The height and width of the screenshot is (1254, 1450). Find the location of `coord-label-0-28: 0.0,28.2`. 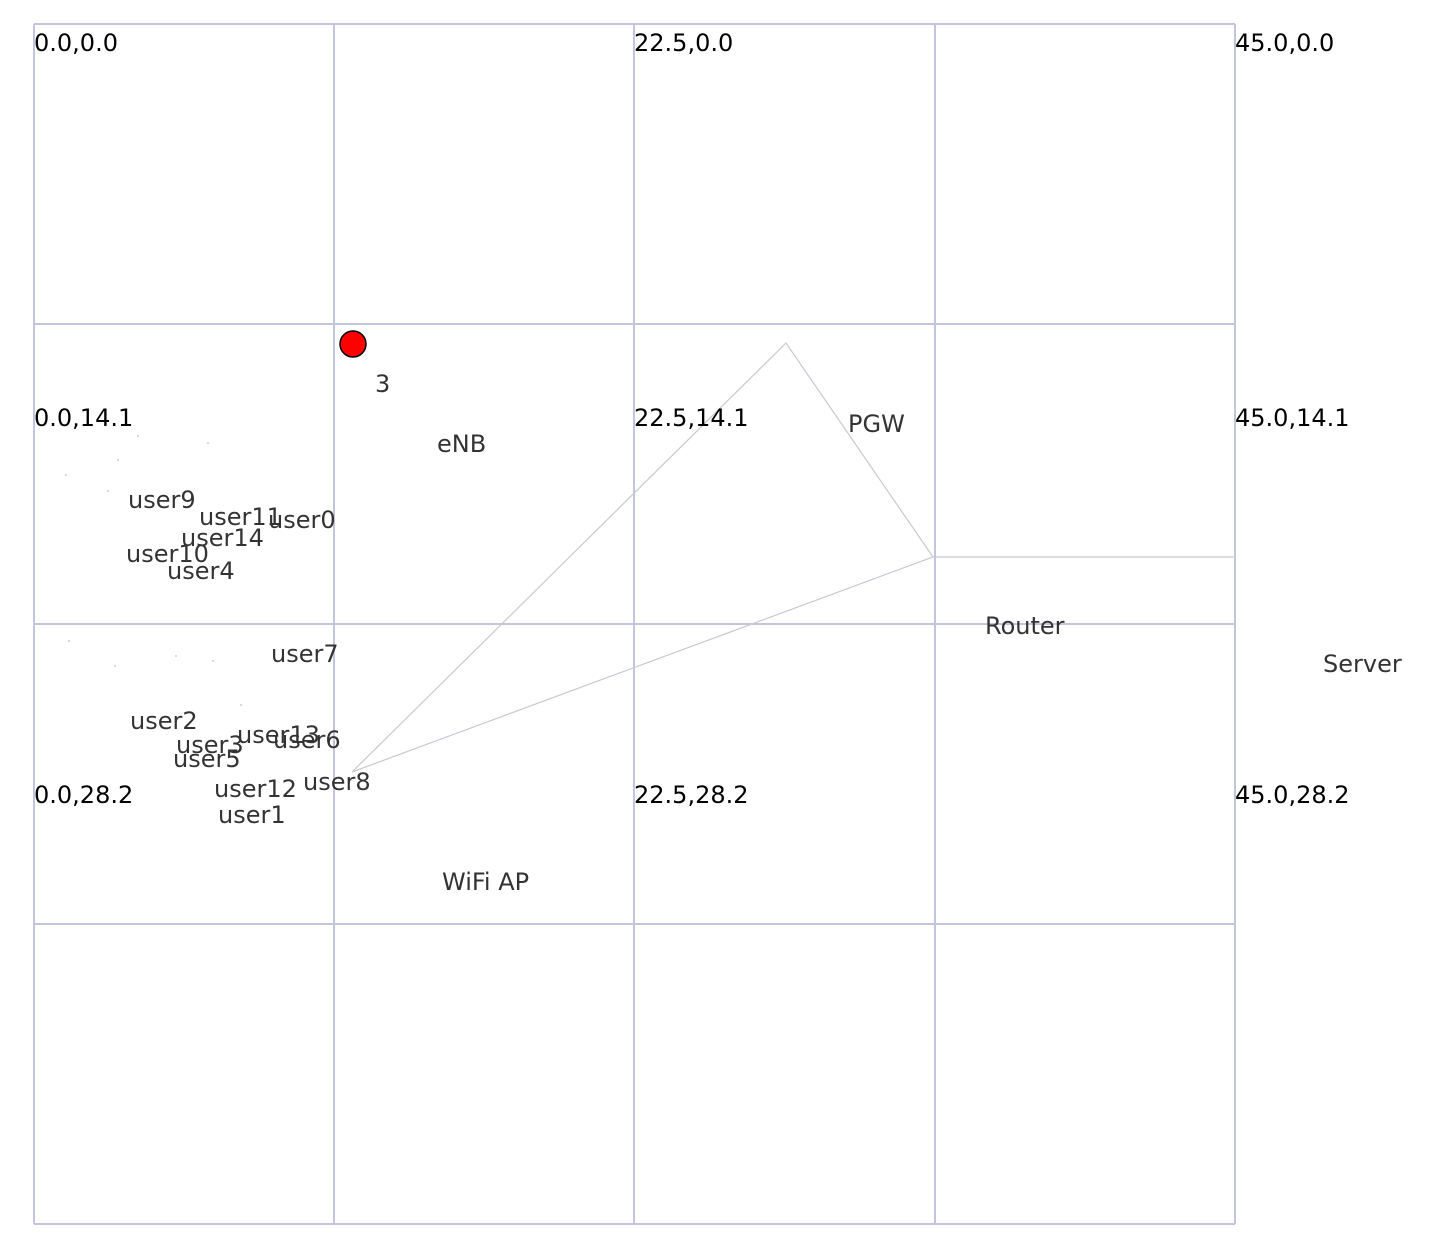

coord-label-0-28: 0.0,28.2 is located at coordinates (83, 795).